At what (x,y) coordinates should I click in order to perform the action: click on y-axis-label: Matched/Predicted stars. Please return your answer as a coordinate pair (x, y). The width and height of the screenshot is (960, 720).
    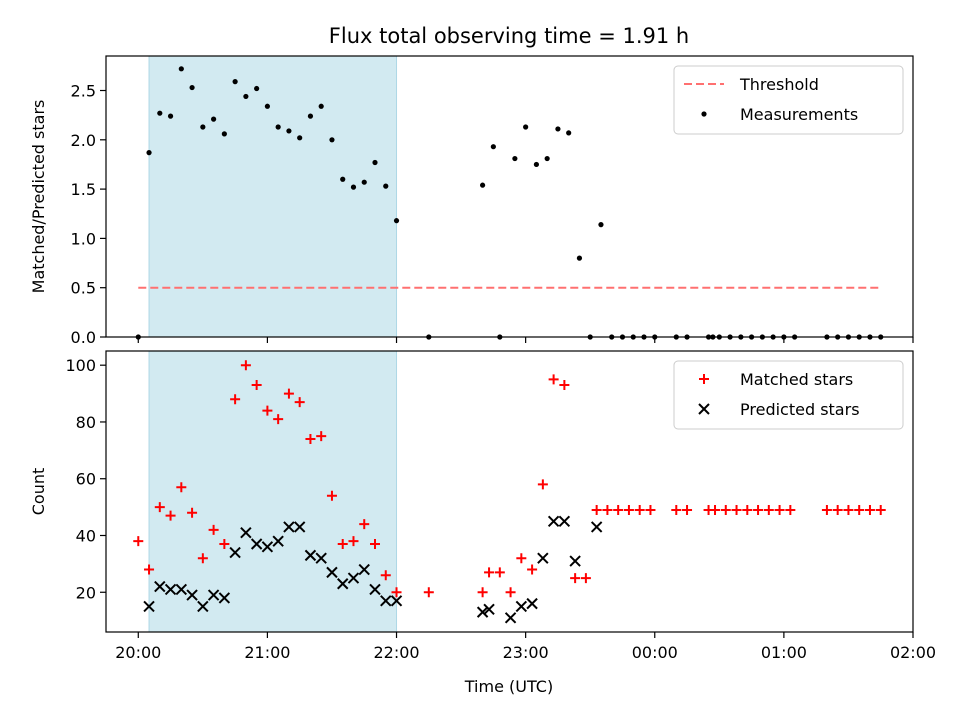
    Looking at the image, I should click on (38, 197).